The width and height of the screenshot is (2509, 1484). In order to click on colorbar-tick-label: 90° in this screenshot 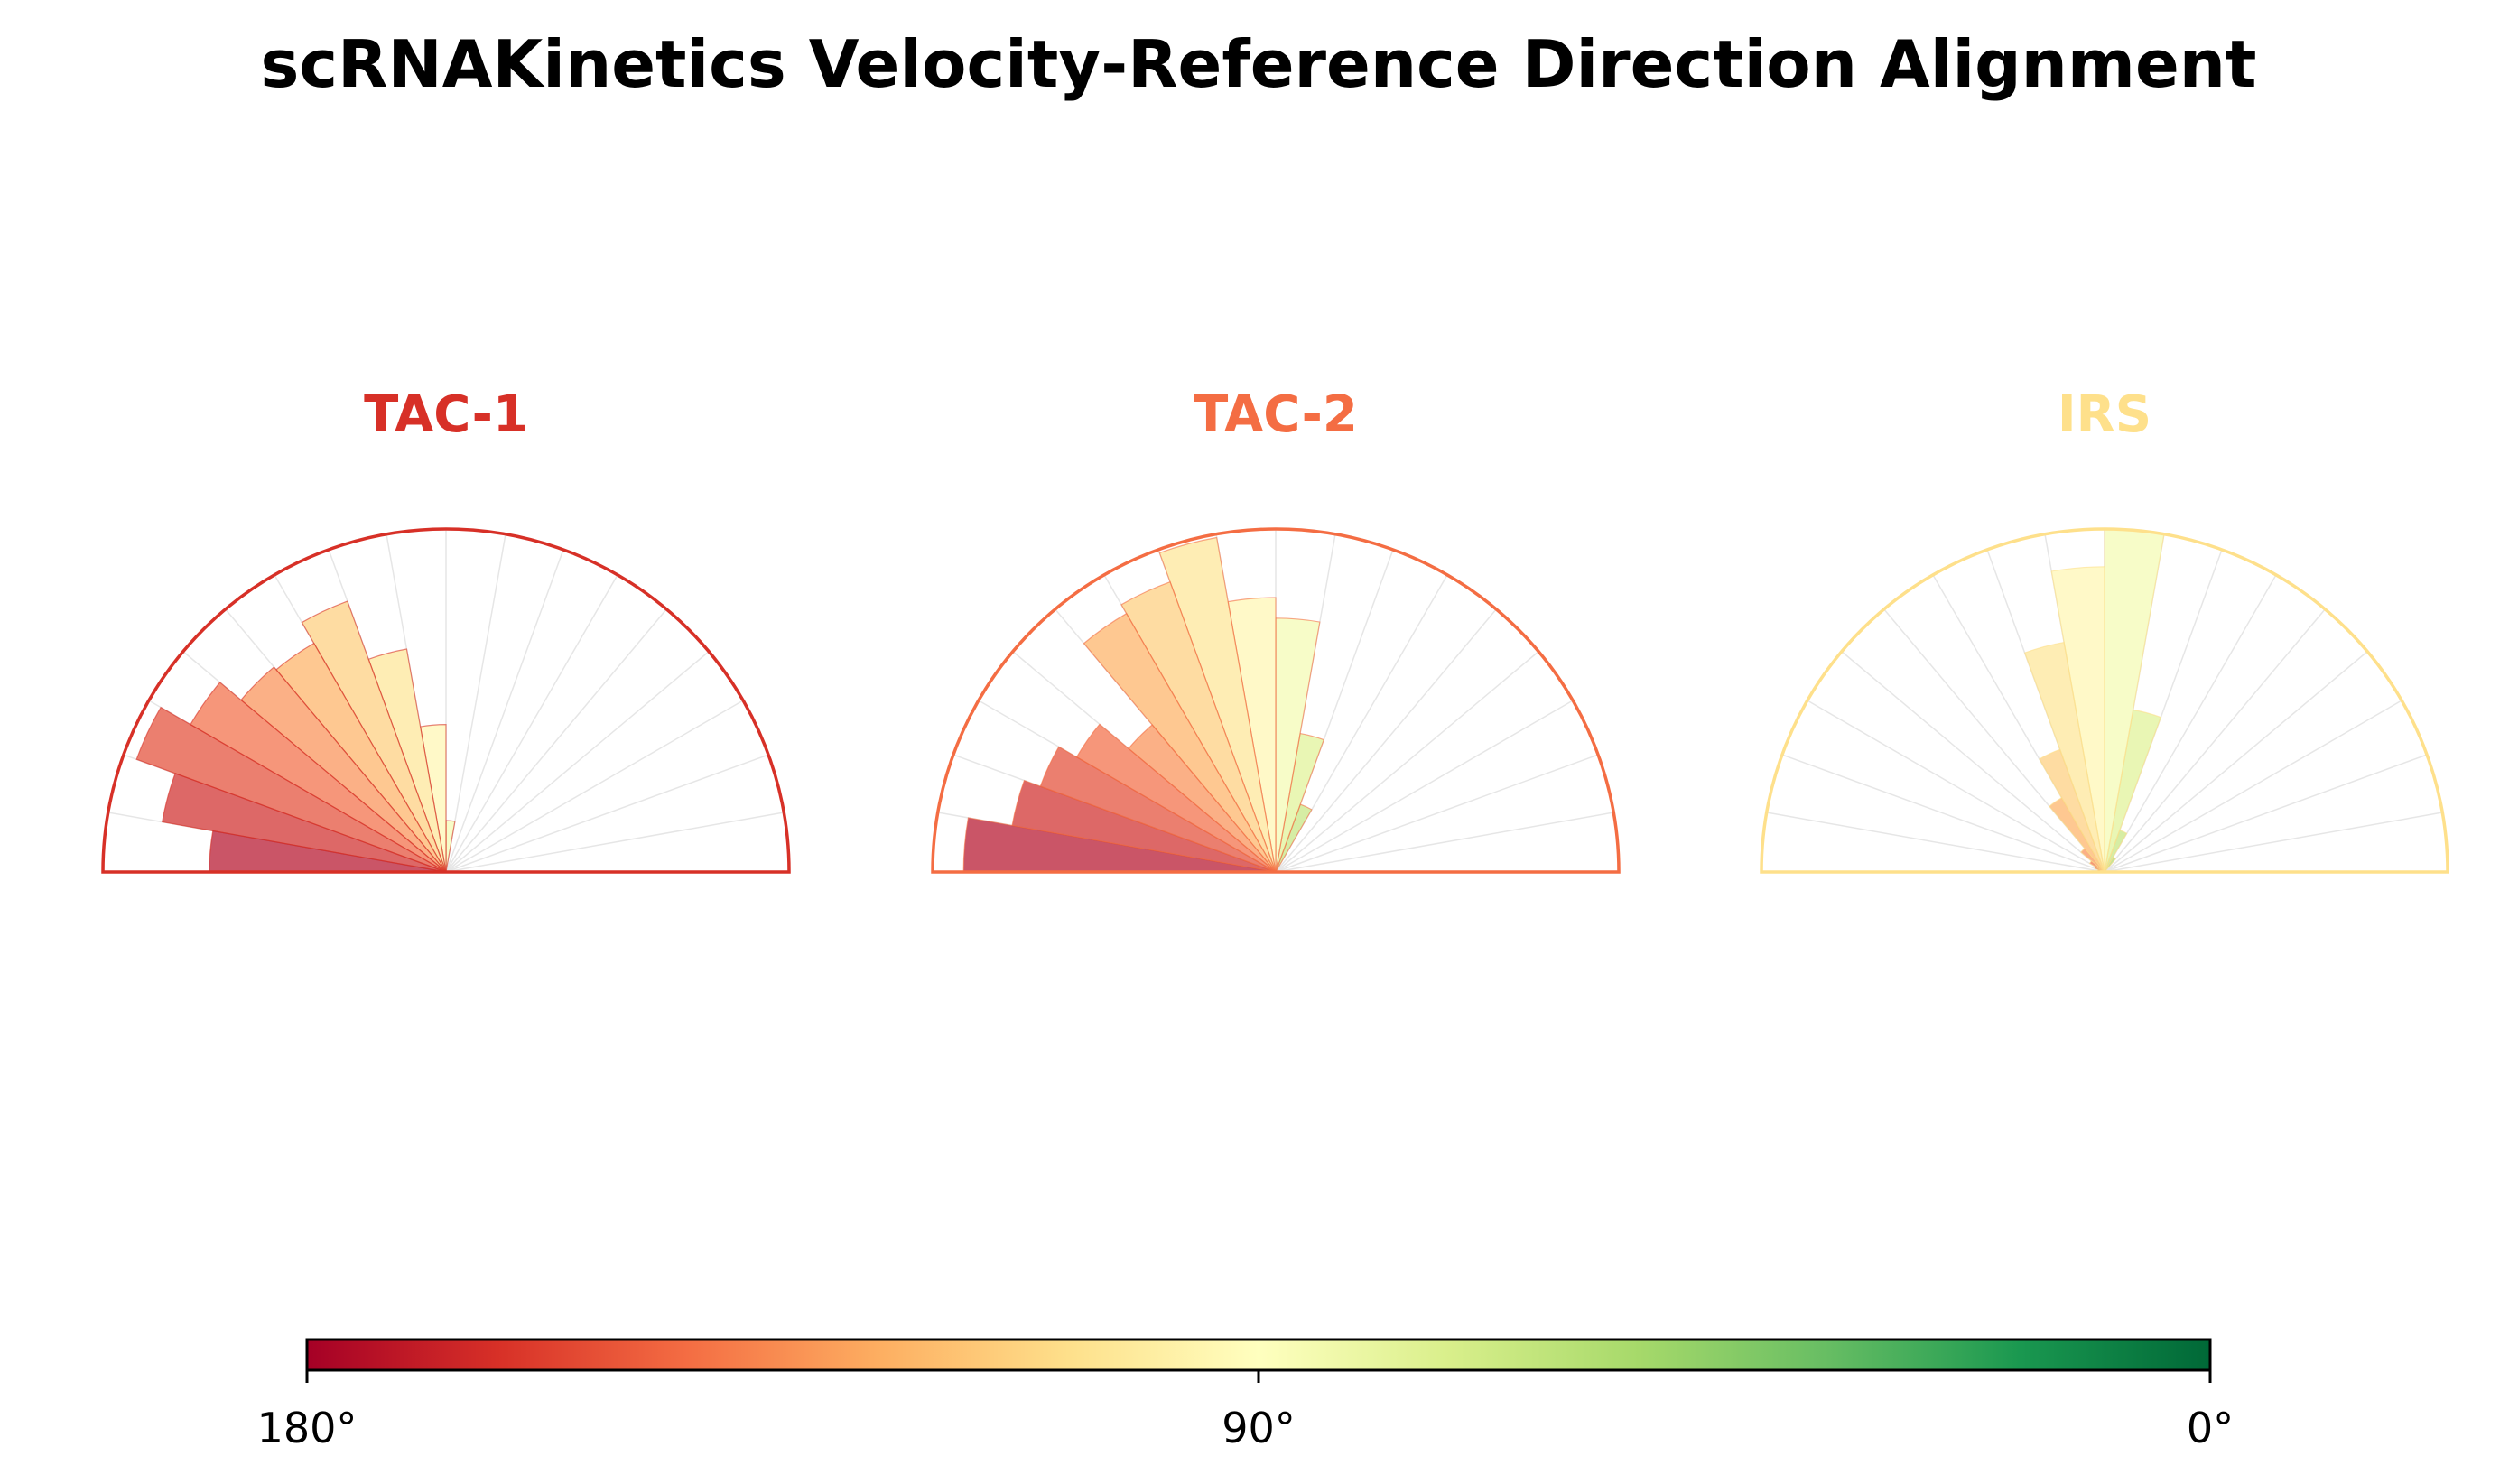, I will do `click(1259, 1428)`.